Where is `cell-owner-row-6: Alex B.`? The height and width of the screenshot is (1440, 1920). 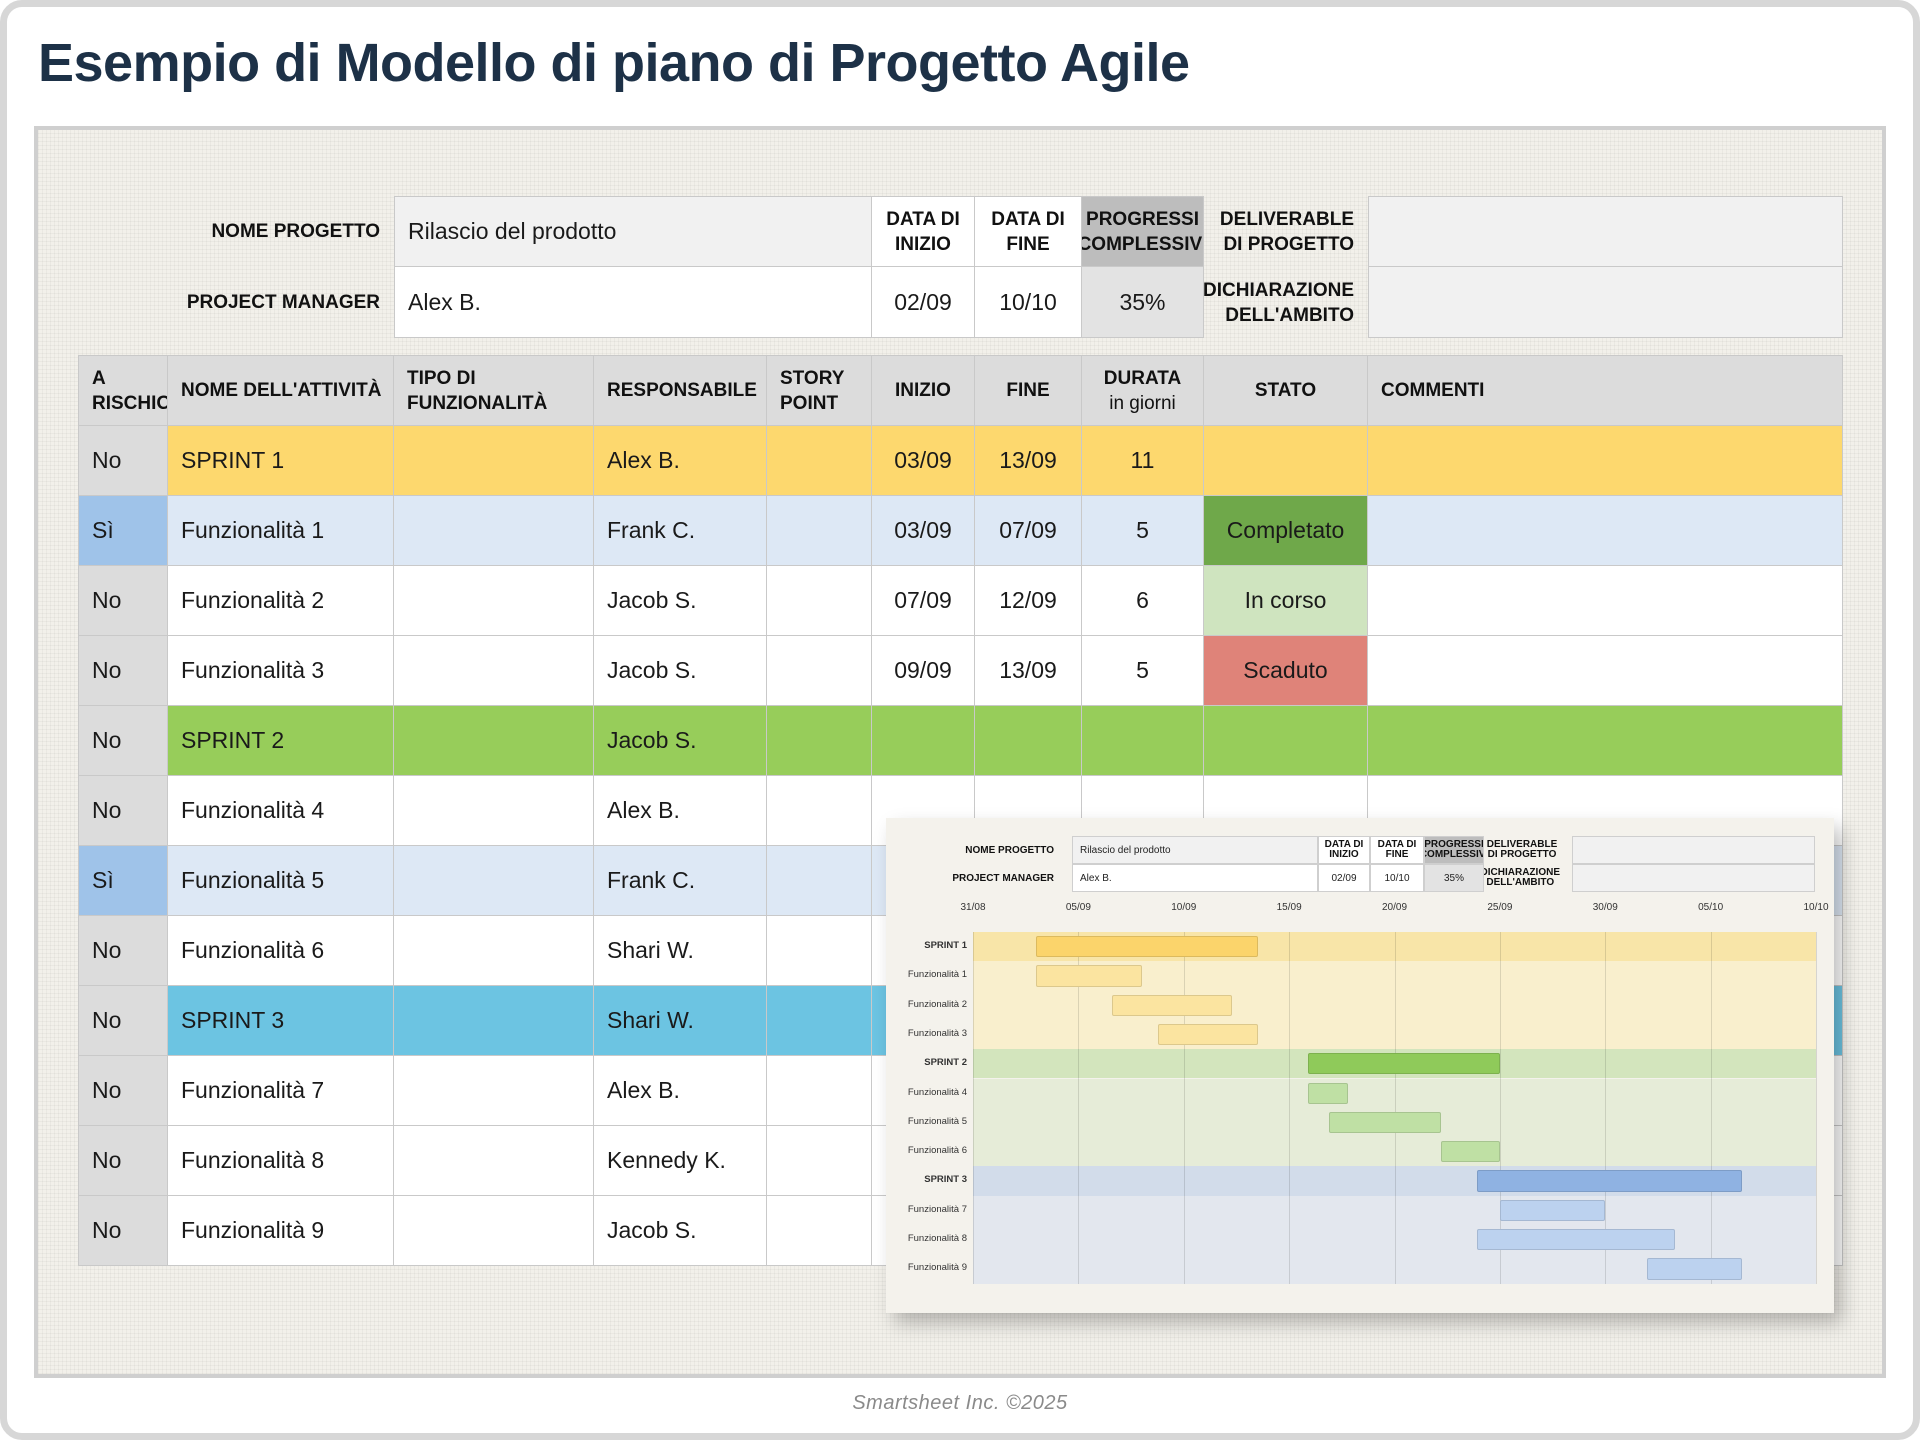 cell-owner-row-6: Alex B. is located at coordinates (680, 811).